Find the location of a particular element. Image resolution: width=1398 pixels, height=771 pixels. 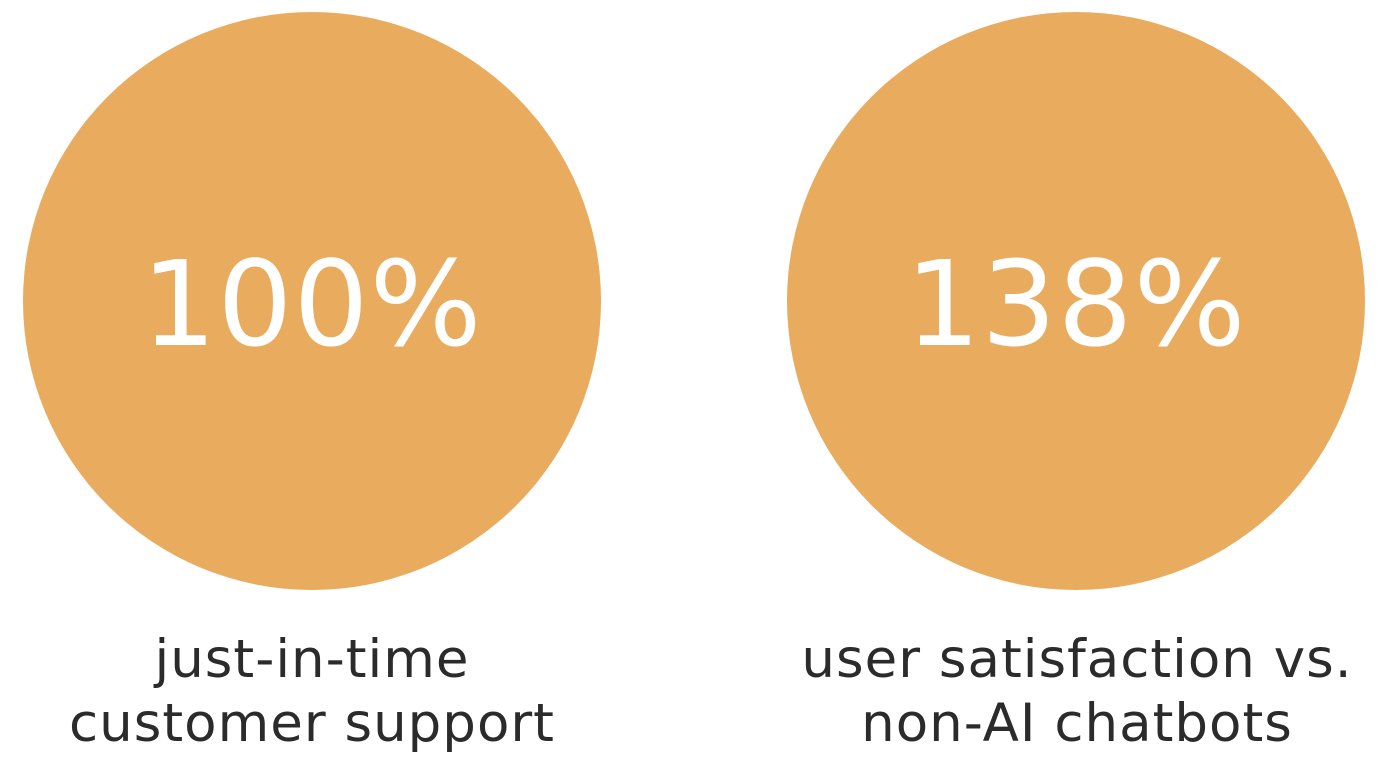

stat-caption-line: non-AI chatbots is located at coordinates (1077, 723).